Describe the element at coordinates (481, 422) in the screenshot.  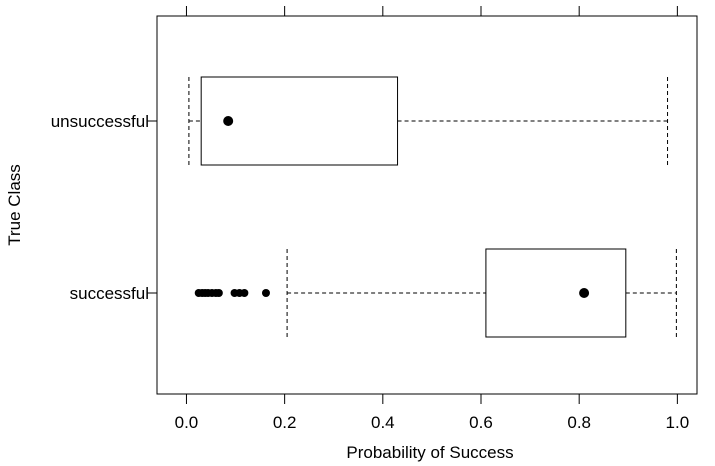
I see `x-tick-label: 0.6` at that location.